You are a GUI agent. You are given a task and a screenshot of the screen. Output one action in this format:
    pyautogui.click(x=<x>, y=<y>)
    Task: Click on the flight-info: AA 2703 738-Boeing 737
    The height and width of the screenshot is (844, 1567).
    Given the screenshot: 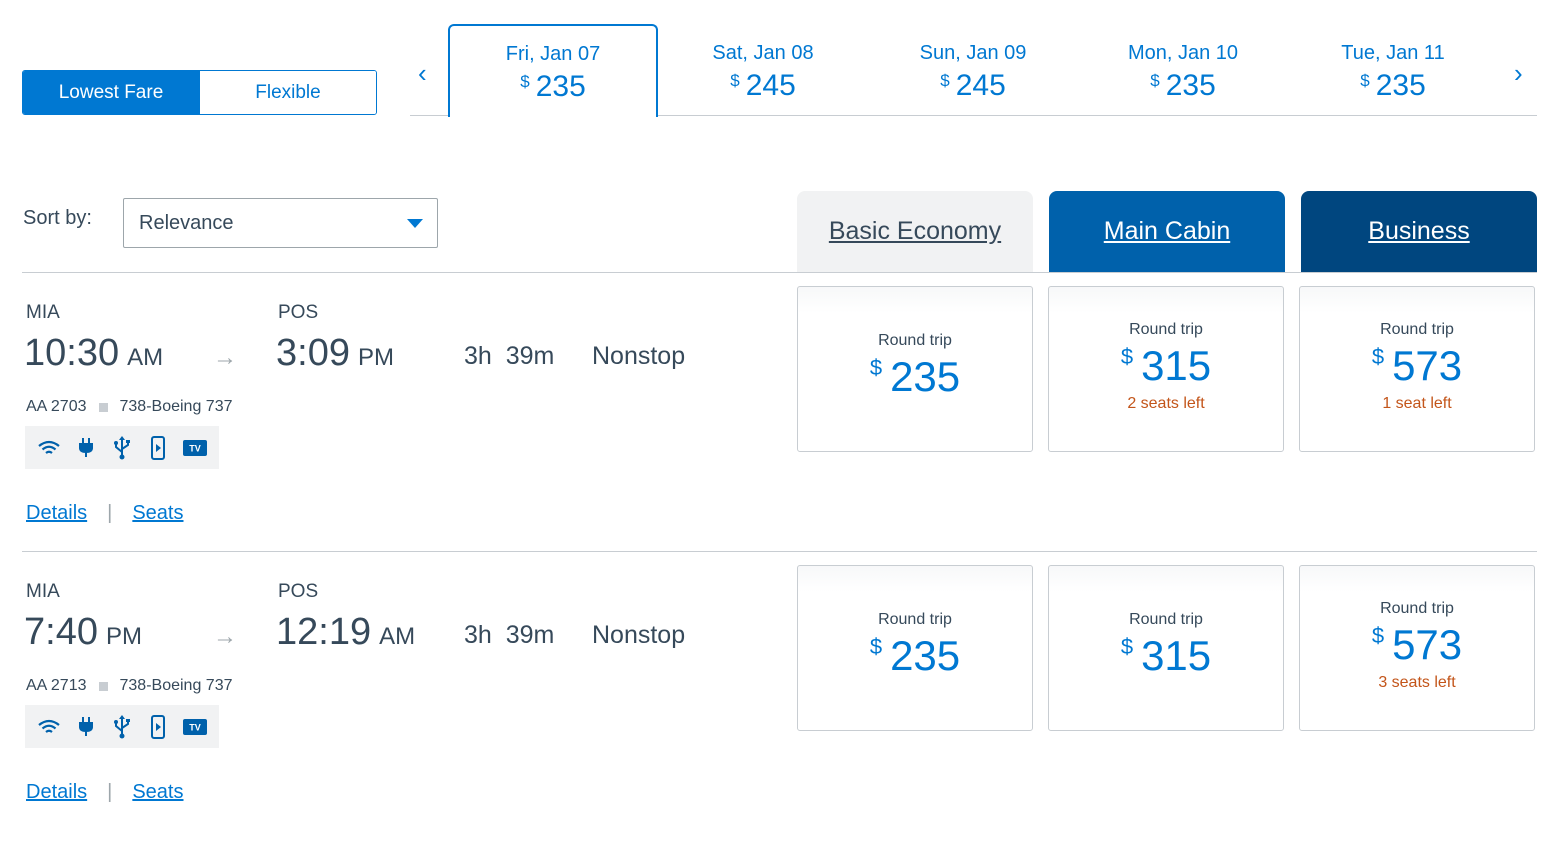 What is the action you would take?
    pyautogui.click(x=129, y=407)
    